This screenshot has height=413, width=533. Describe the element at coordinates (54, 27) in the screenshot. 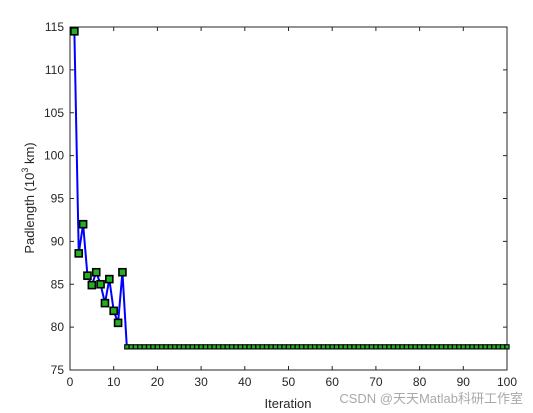

I see `y-tick-label: 115` at that location.